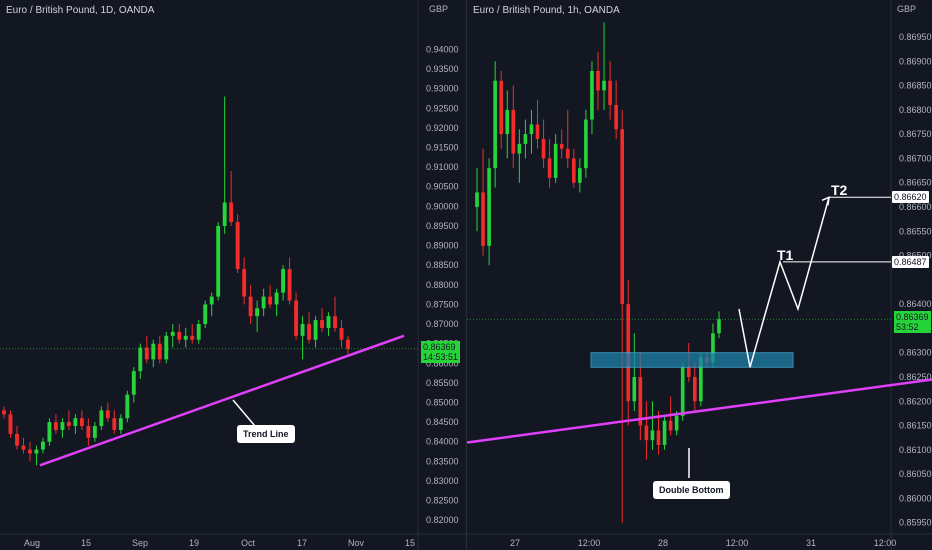 The image size is (932, 550). What do you see at coordinates (915, 304) in the screenshot?
I see `y-tick-label: 0.86400` at bounding box center [915, 304].